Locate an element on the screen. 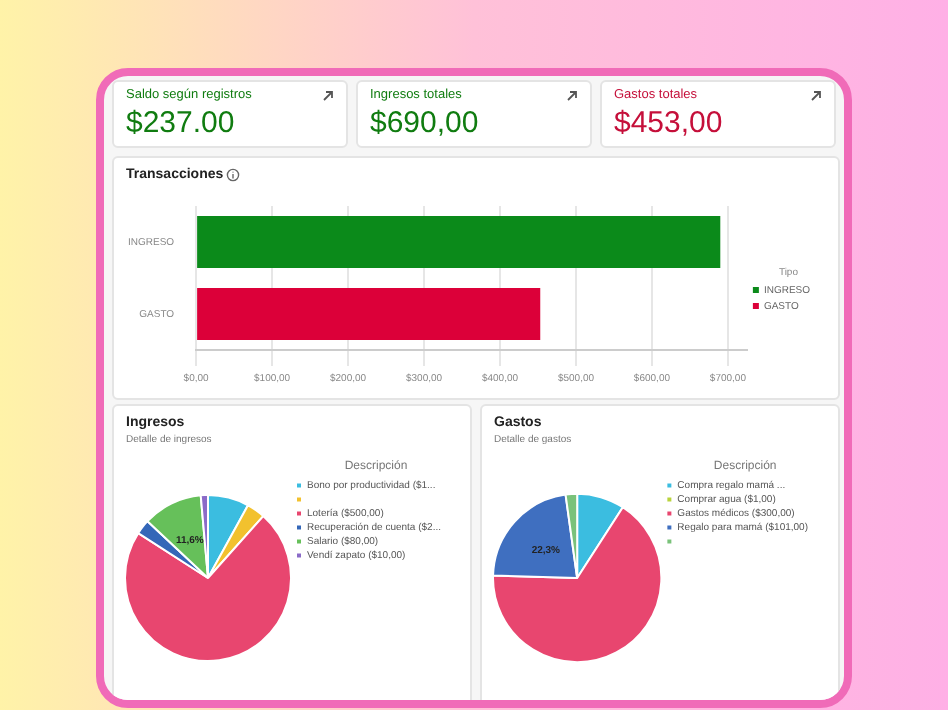 This screenshot has width=948, height=710. text: $690,00 is located at coordinates (424, 123).